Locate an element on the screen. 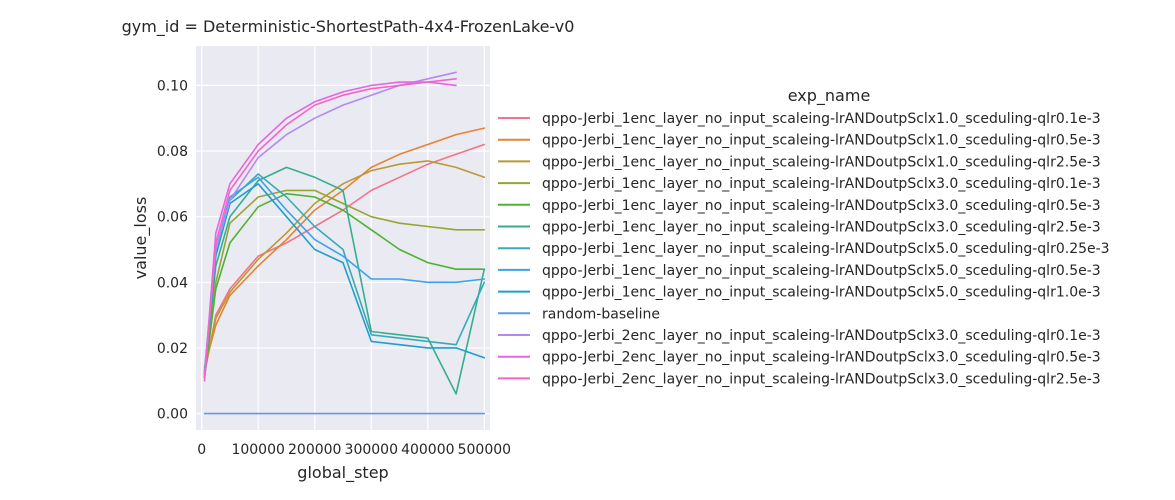 This screenshot has height=500, width=1175. y-tick-label: 0.04 is located at coordinates (172, 283).